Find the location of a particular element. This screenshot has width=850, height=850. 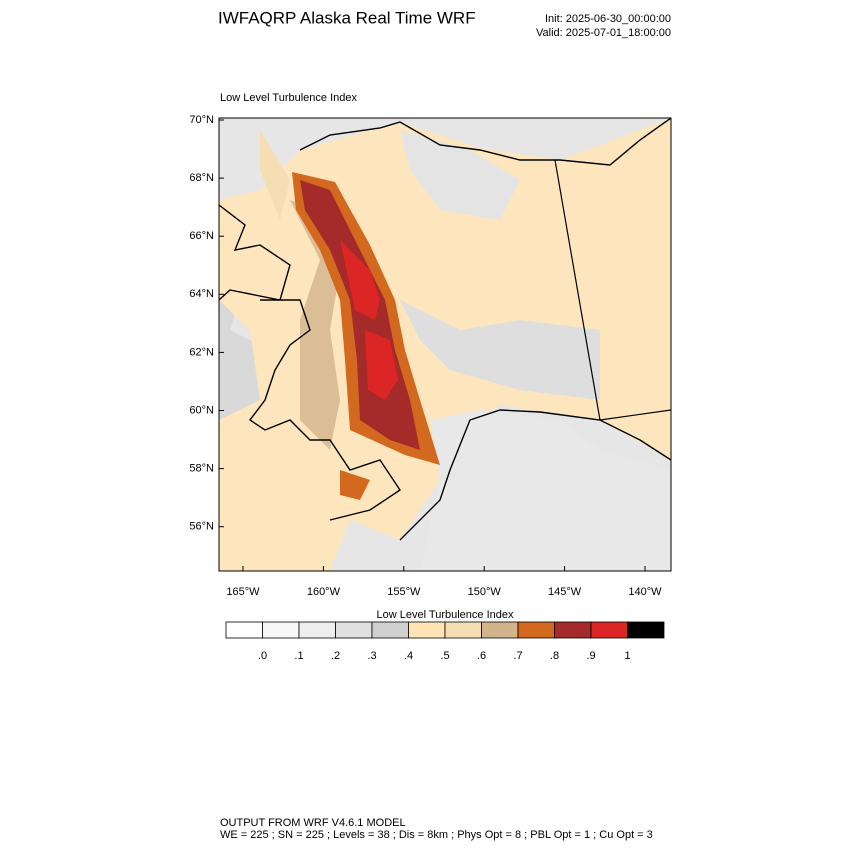

valid-time: Valid: 2025-07-01_18:00:00 is located at coordinates (603, 33).